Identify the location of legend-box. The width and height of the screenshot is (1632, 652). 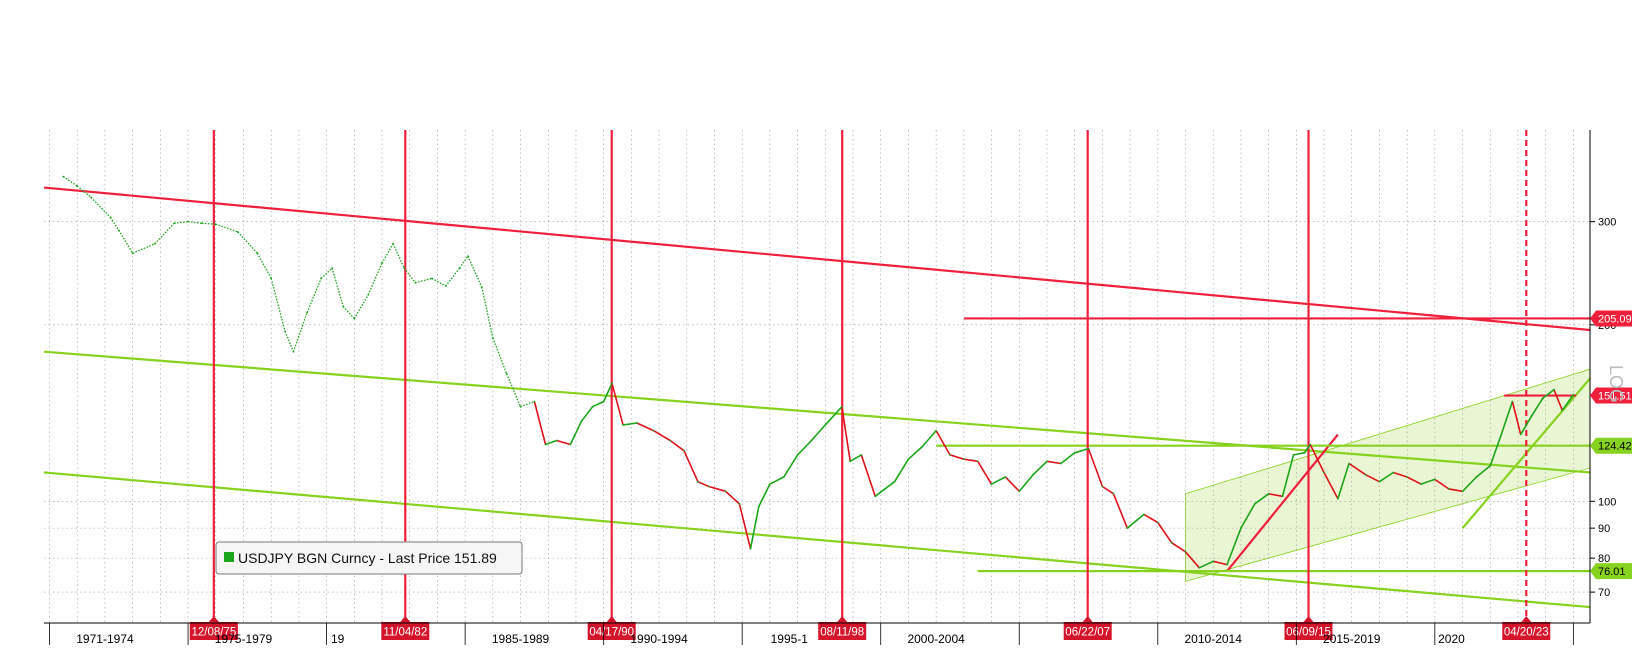
(369, 558).